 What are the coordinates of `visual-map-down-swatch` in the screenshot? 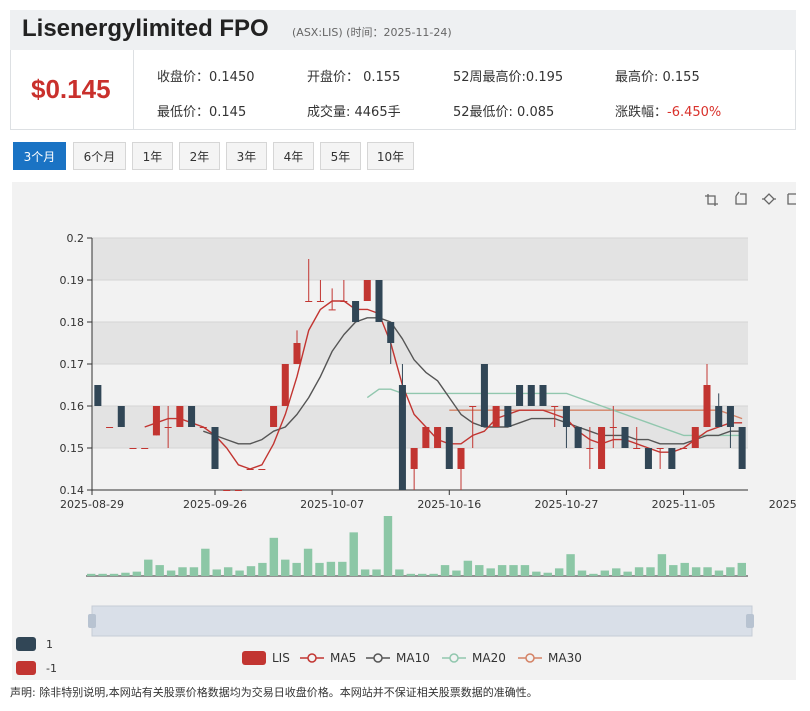 It's located at (26, 644).